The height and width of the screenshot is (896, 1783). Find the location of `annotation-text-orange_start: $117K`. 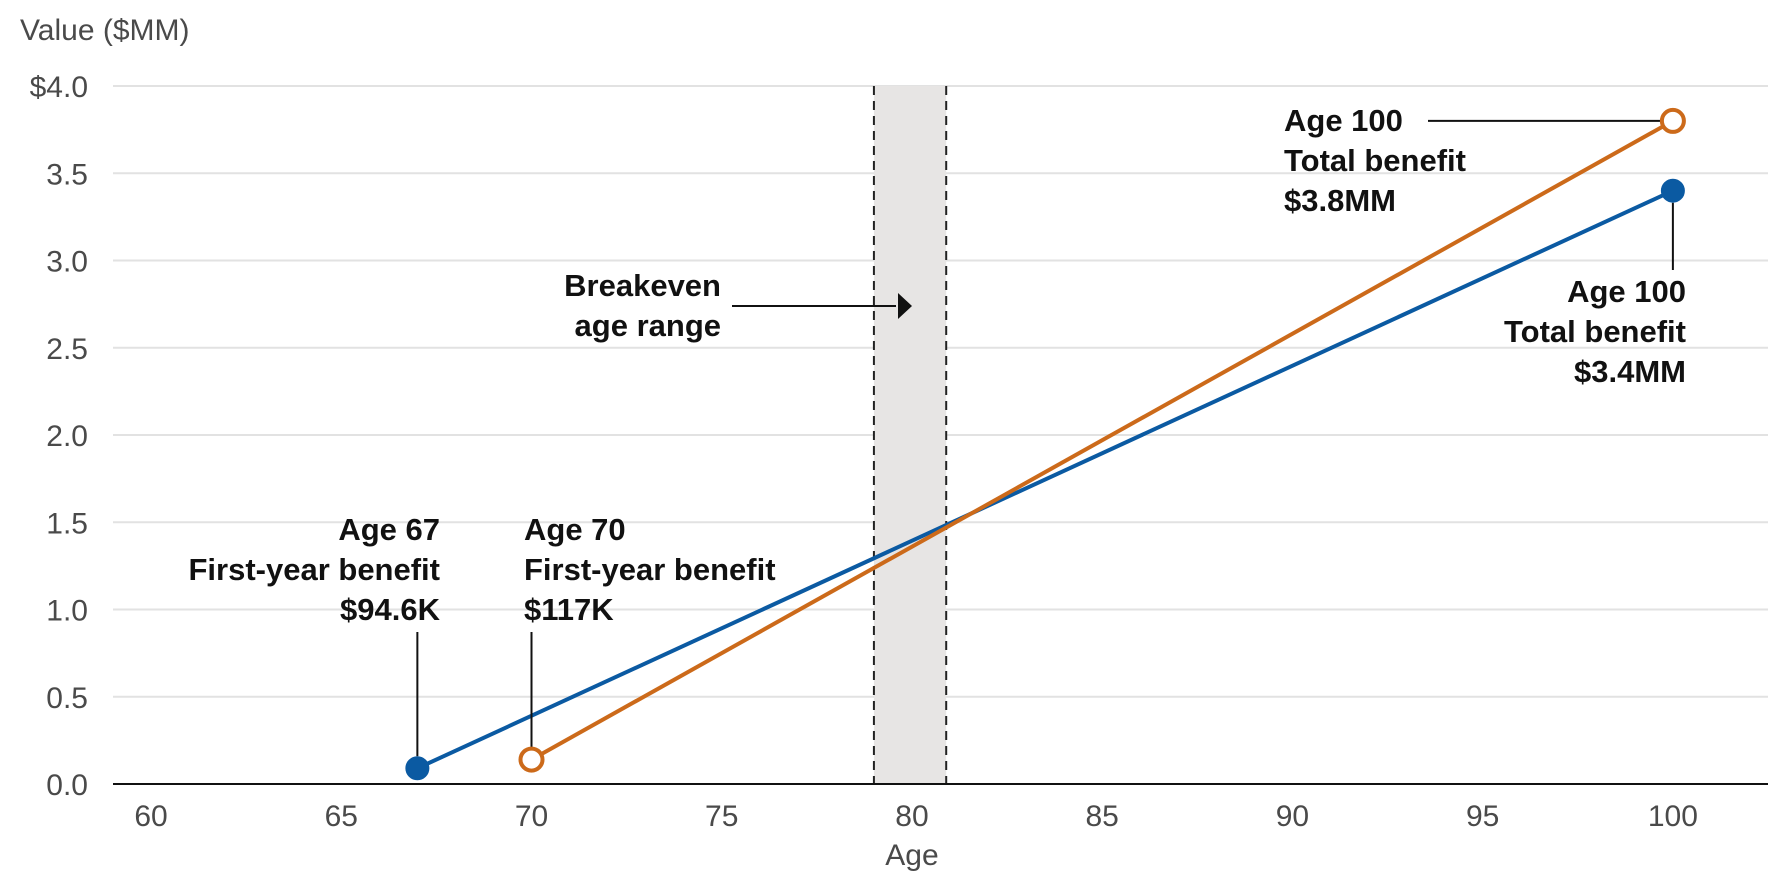

annotation-text-orange_start: $117K is located at coordinates (569, 609).